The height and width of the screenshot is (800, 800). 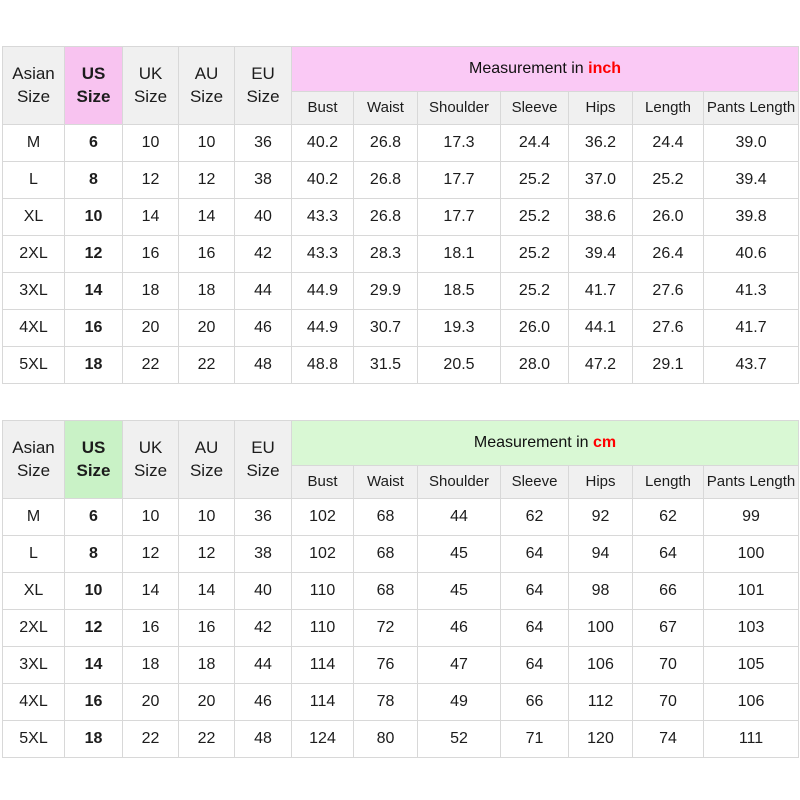 I want to click on value-cell: 68, so click(x=385, y=517).